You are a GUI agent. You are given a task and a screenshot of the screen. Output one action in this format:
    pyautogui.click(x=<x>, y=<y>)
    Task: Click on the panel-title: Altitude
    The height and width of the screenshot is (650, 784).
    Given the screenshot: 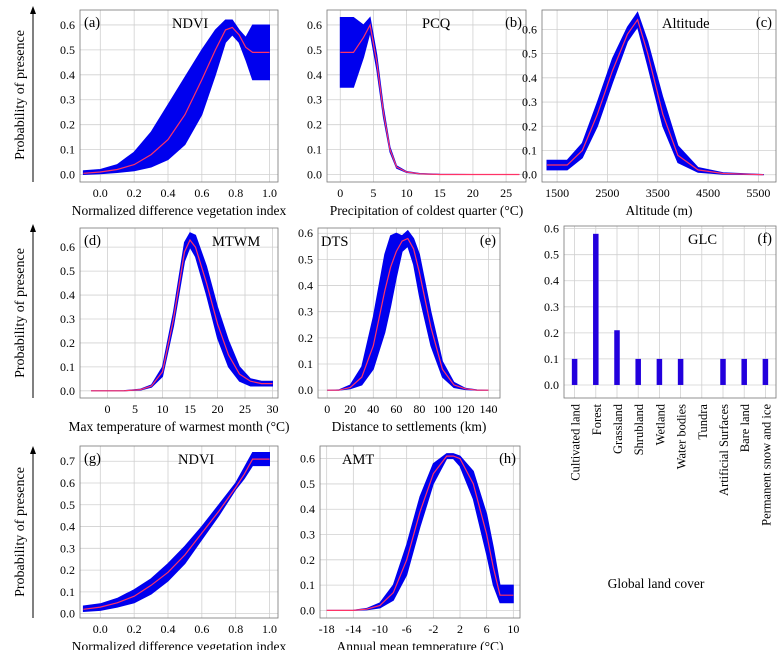 What is the action you would take?
    pyautogui.click(x=686, y=24)
    